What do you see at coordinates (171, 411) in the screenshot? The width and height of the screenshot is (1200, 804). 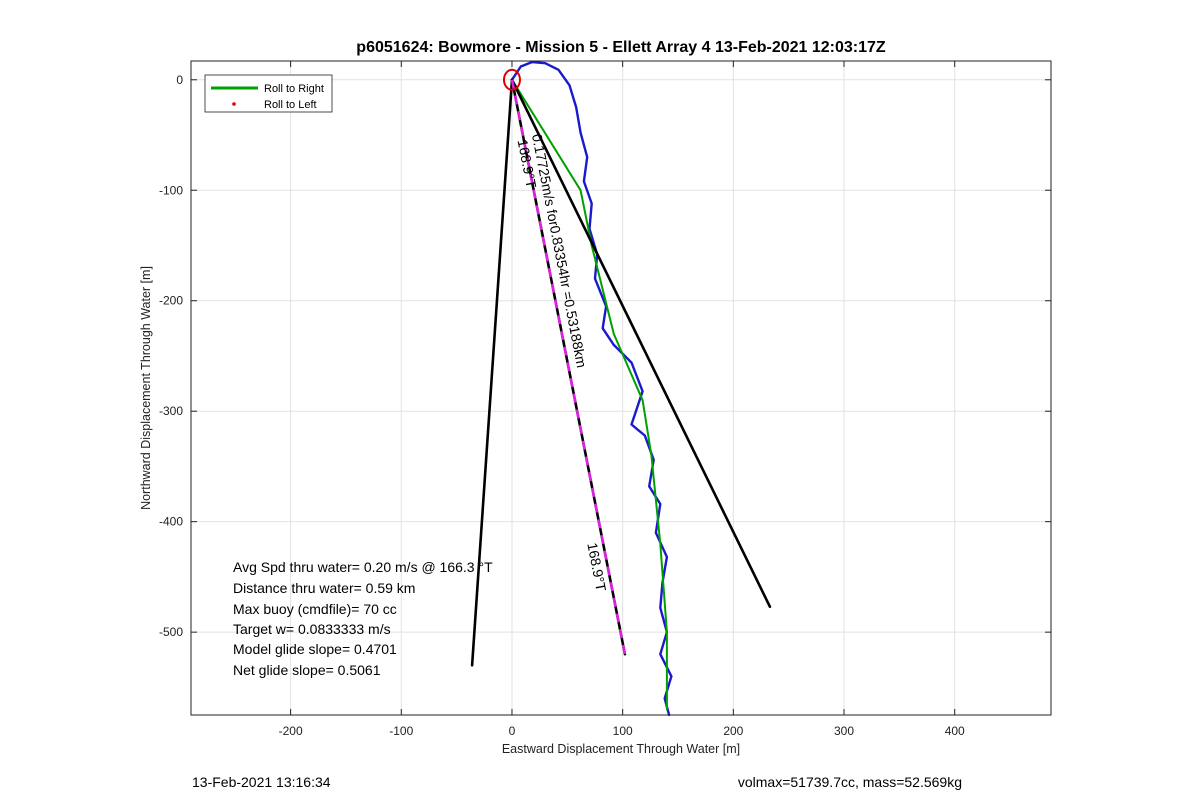 I see `y-tick-label: -300` at bounding box center [171, 411].